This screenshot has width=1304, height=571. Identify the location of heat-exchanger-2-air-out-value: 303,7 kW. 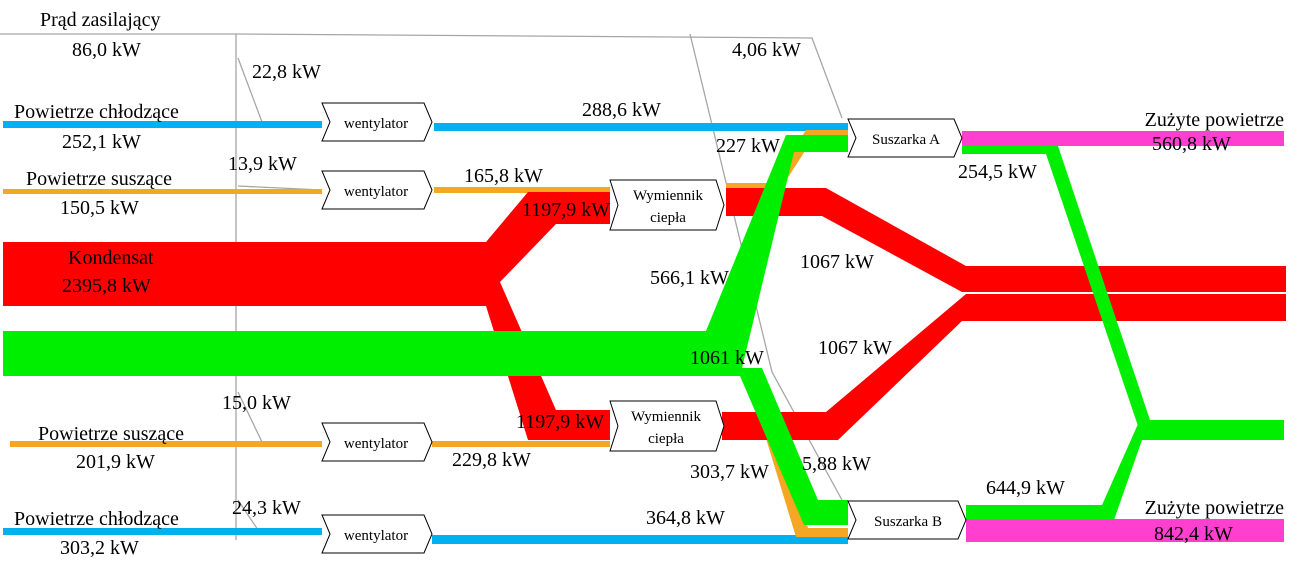
(729, 472).